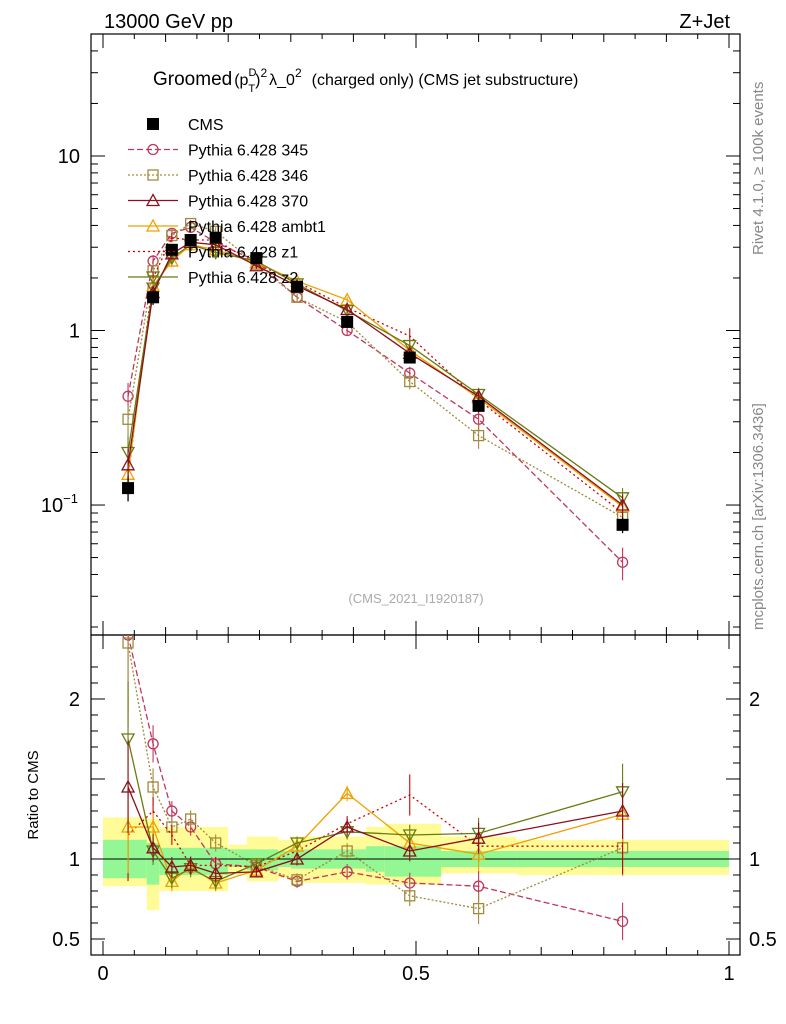 This screenshot has height=1024, width=786. What do you see at coordinates (257, 227) in the screenshot?
I see `legend-label: Pythia 6.428 ambt1` at bounding box center [257, 227].